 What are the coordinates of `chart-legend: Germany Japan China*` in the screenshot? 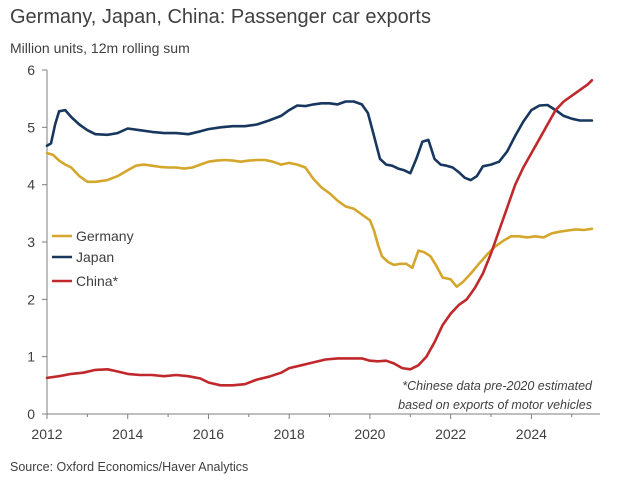 It's located at (93, 258).